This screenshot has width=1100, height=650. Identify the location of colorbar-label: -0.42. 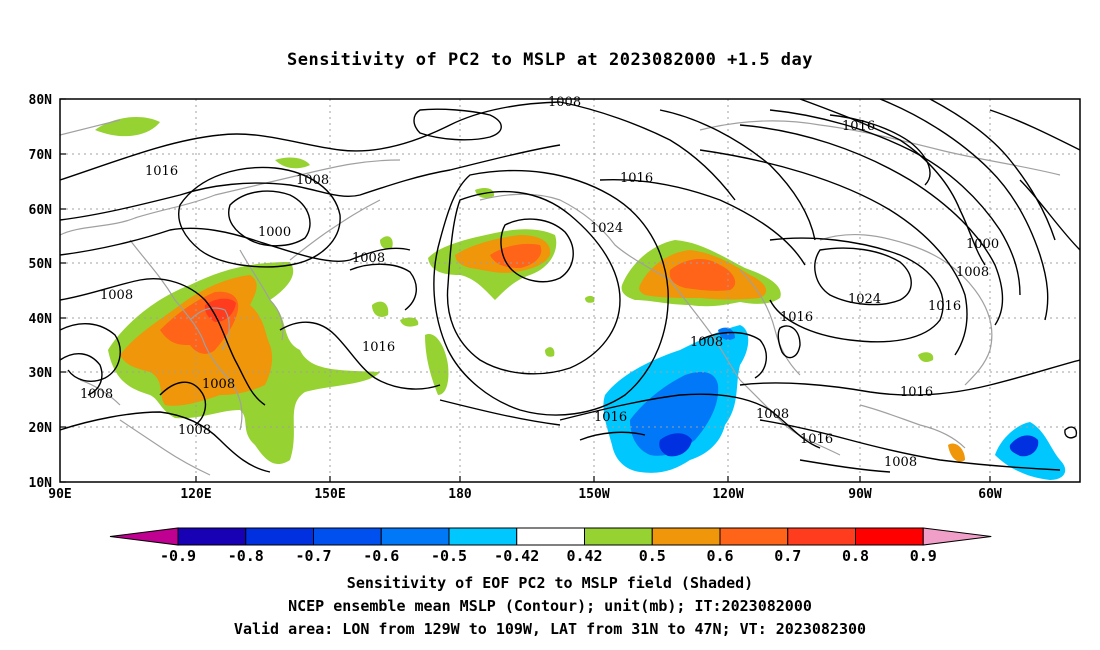
(516, 556).